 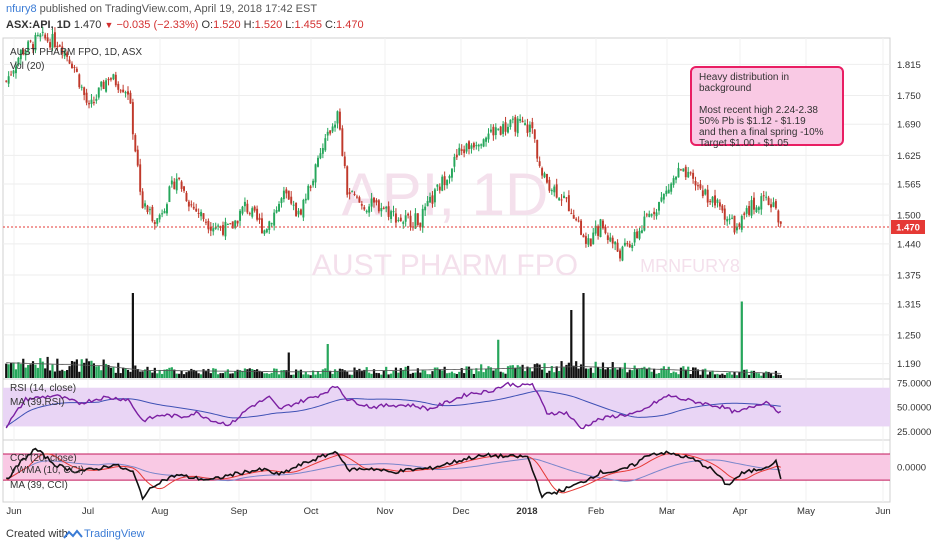 What do you see at coordinates (385, 511) in the screenshot?
I see `time-tick-label: Nov` at bounding box center [385, 511].